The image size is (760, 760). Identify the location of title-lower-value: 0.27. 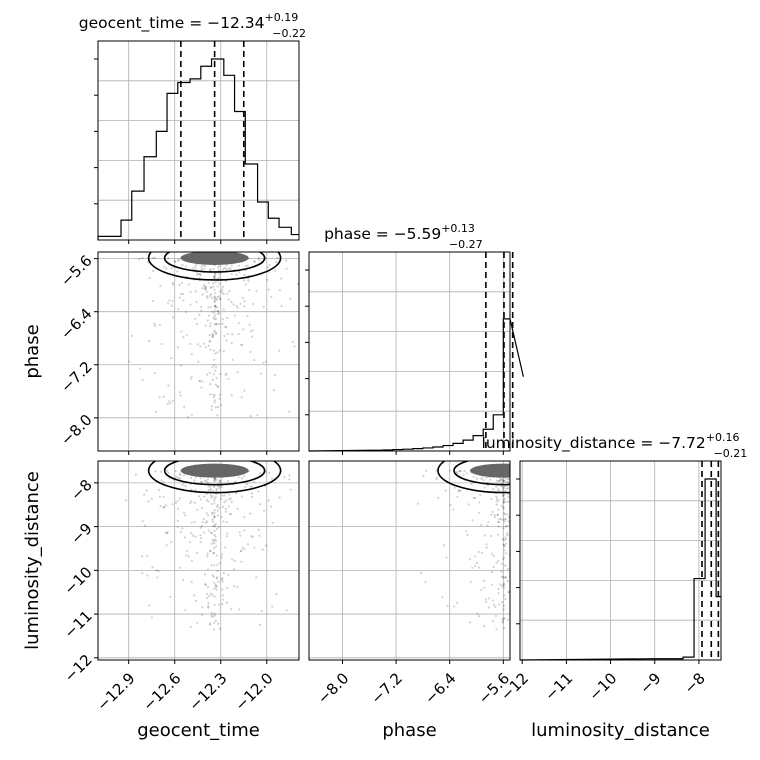
(470, 244).